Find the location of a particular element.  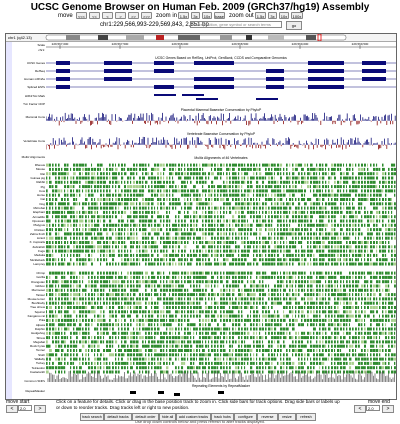

species-label: Megabat is located at coordinates (39, 341).